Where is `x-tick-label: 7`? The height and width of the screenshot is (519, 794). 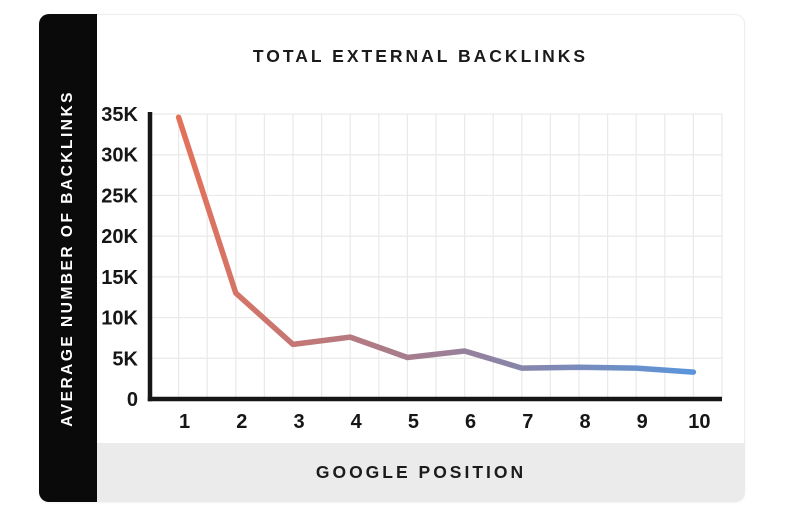
x-tick-label: 7 is located at coordinates (527, 422).